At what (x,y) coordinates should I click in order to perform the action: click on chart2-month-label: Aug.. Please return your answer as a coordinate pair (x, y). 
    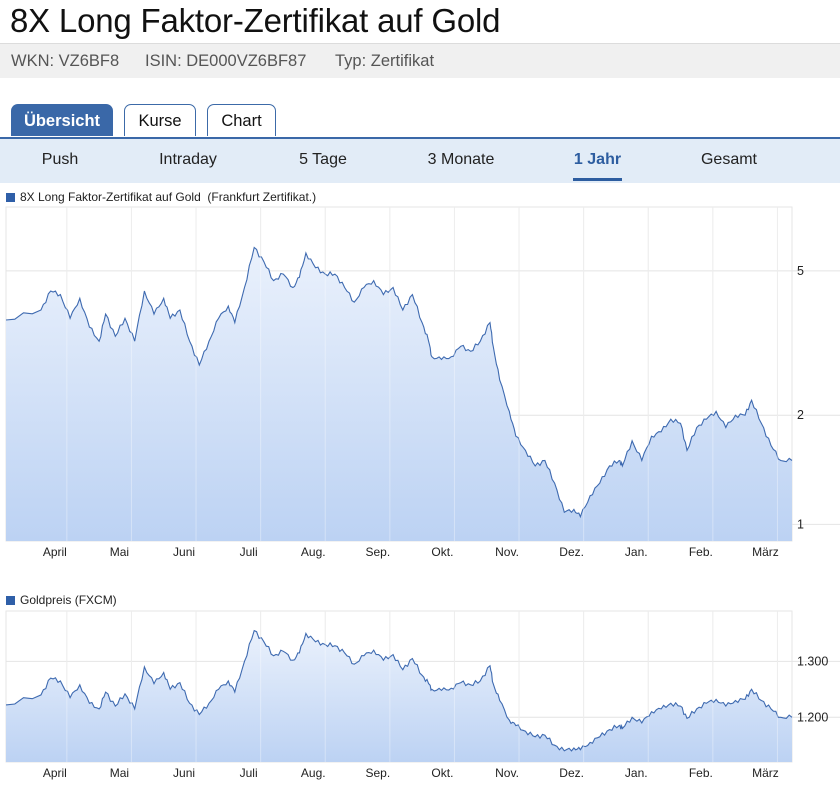
    Looking at the image, I should click on (313, 773).